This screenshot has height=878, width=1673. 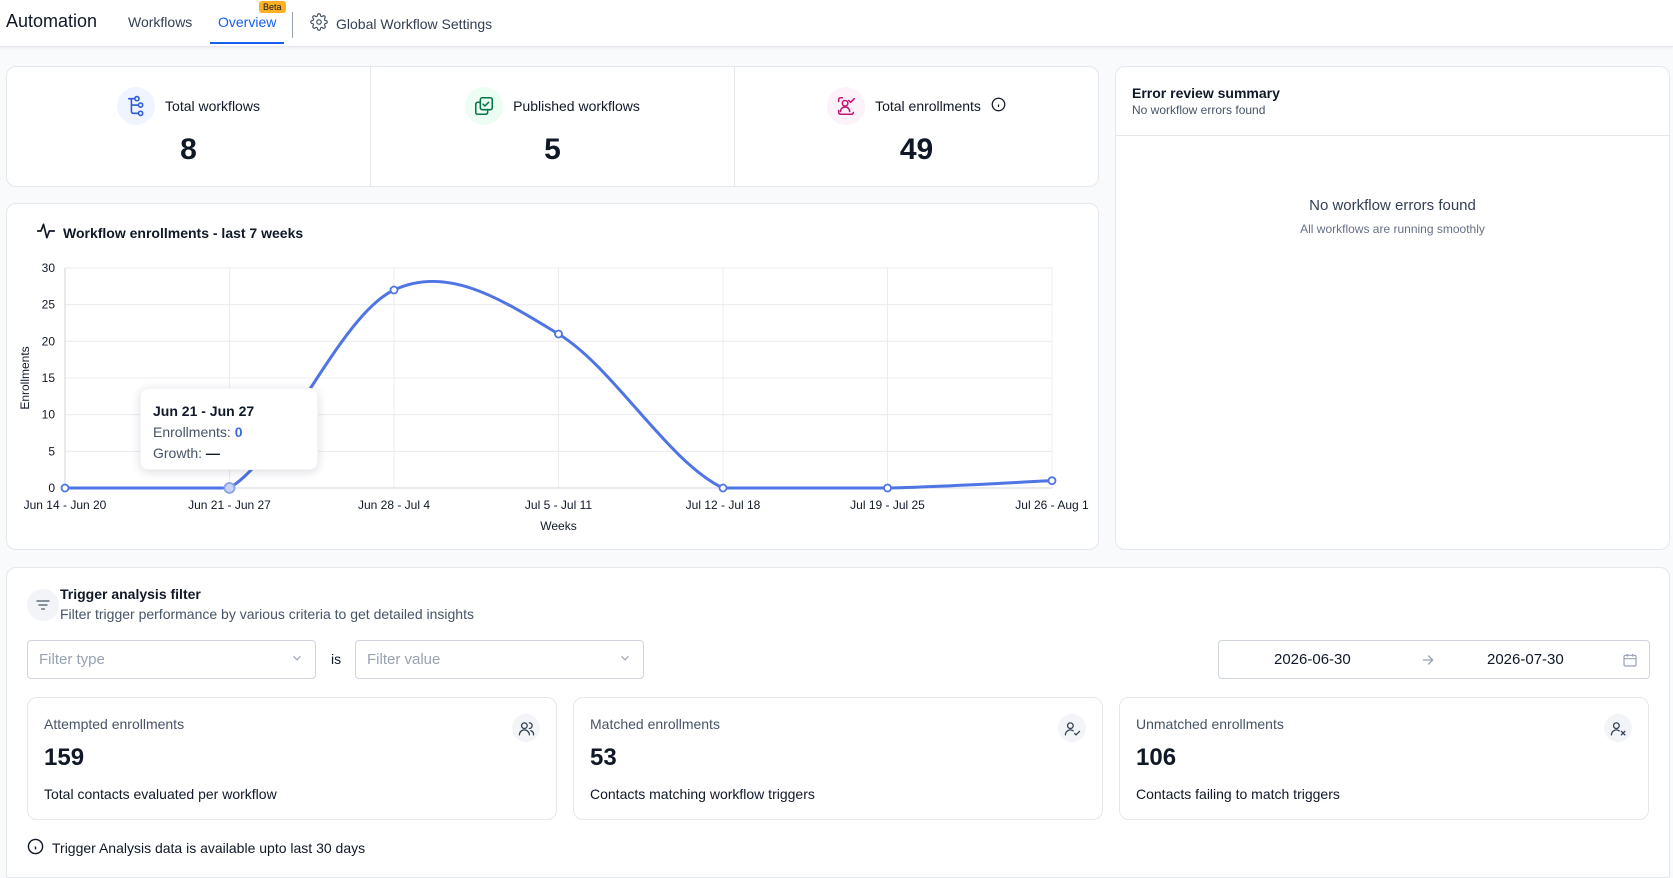 I want to click on activity-icon, so click(x=46, y=232).